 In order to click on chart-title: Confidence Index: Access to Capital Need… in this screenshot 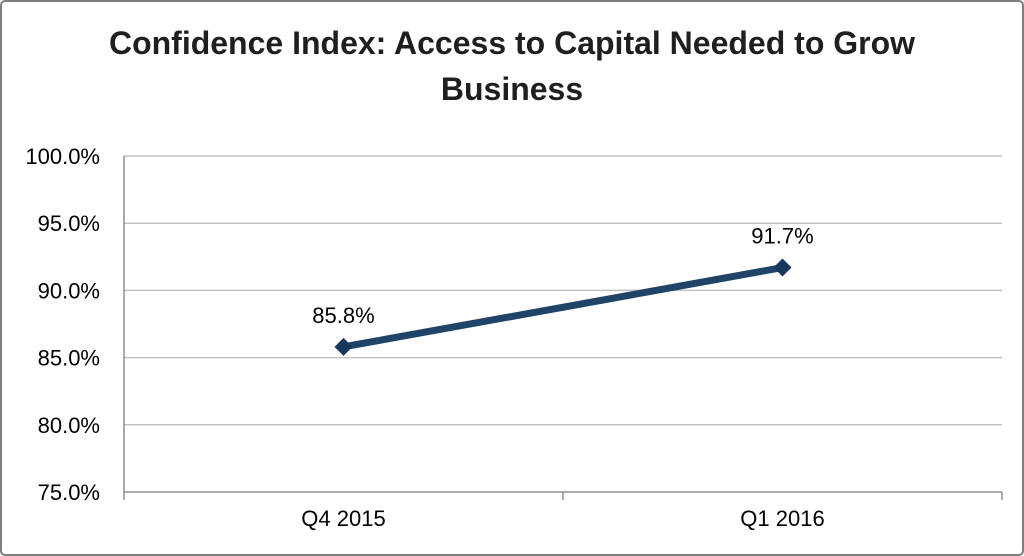, I will do `click(512, 66)`.